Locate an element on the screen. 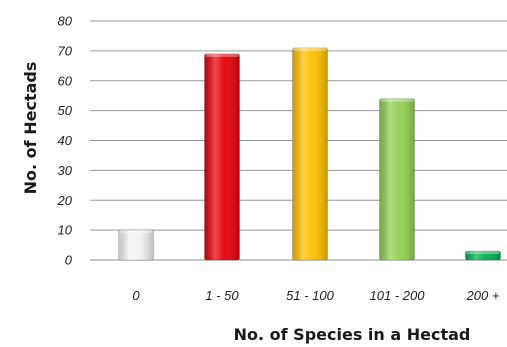 This screenshot has width=507, height=347. y-tick-label: 40 is located at coordinates (65, 140).